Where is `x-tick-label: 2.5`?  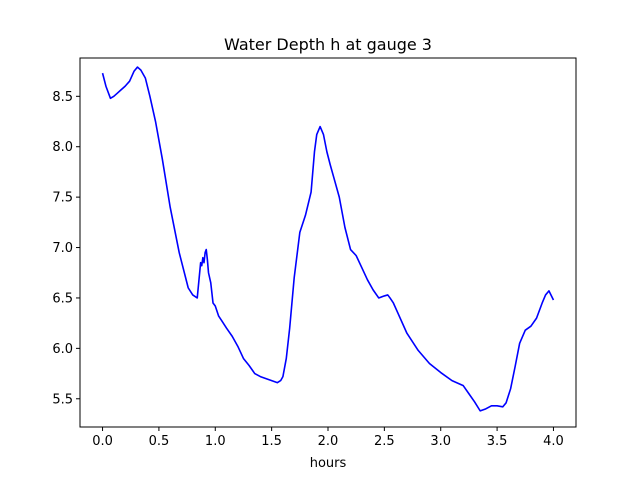 x-tick-label: 2.5 is located at coordinates (384, 441).